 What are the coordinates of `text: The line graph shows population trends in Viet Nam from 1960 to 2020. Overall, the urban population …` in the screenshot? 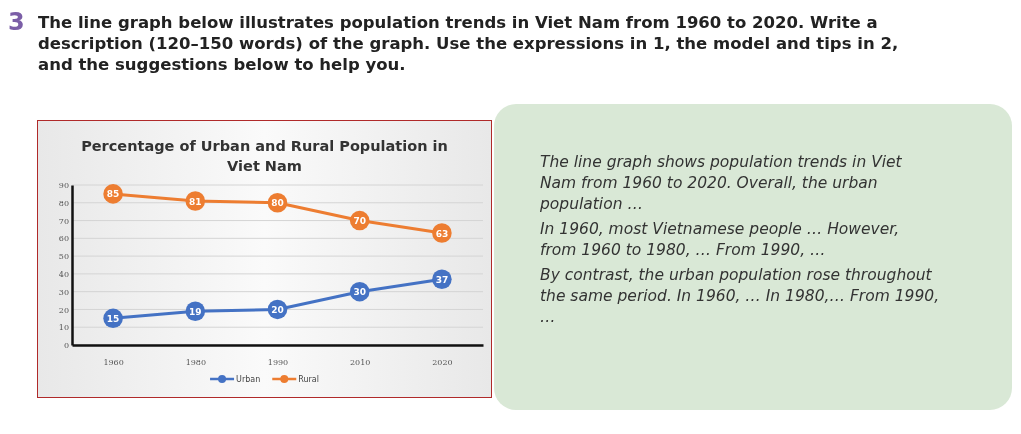 It's located at (721, 183).